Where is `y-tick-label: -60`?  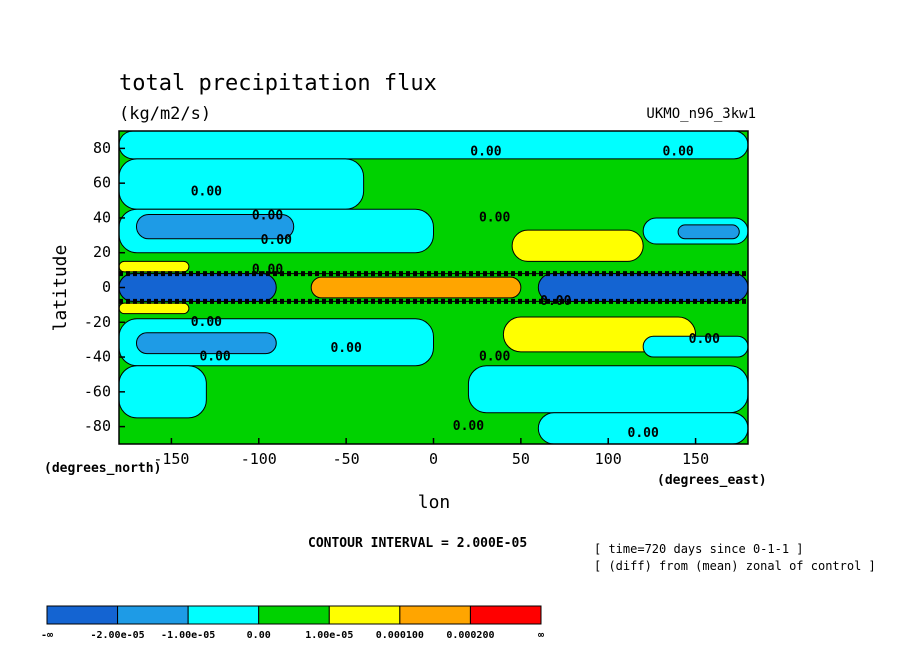
y-tick-label: -60 is located at coordinates (97, 391).